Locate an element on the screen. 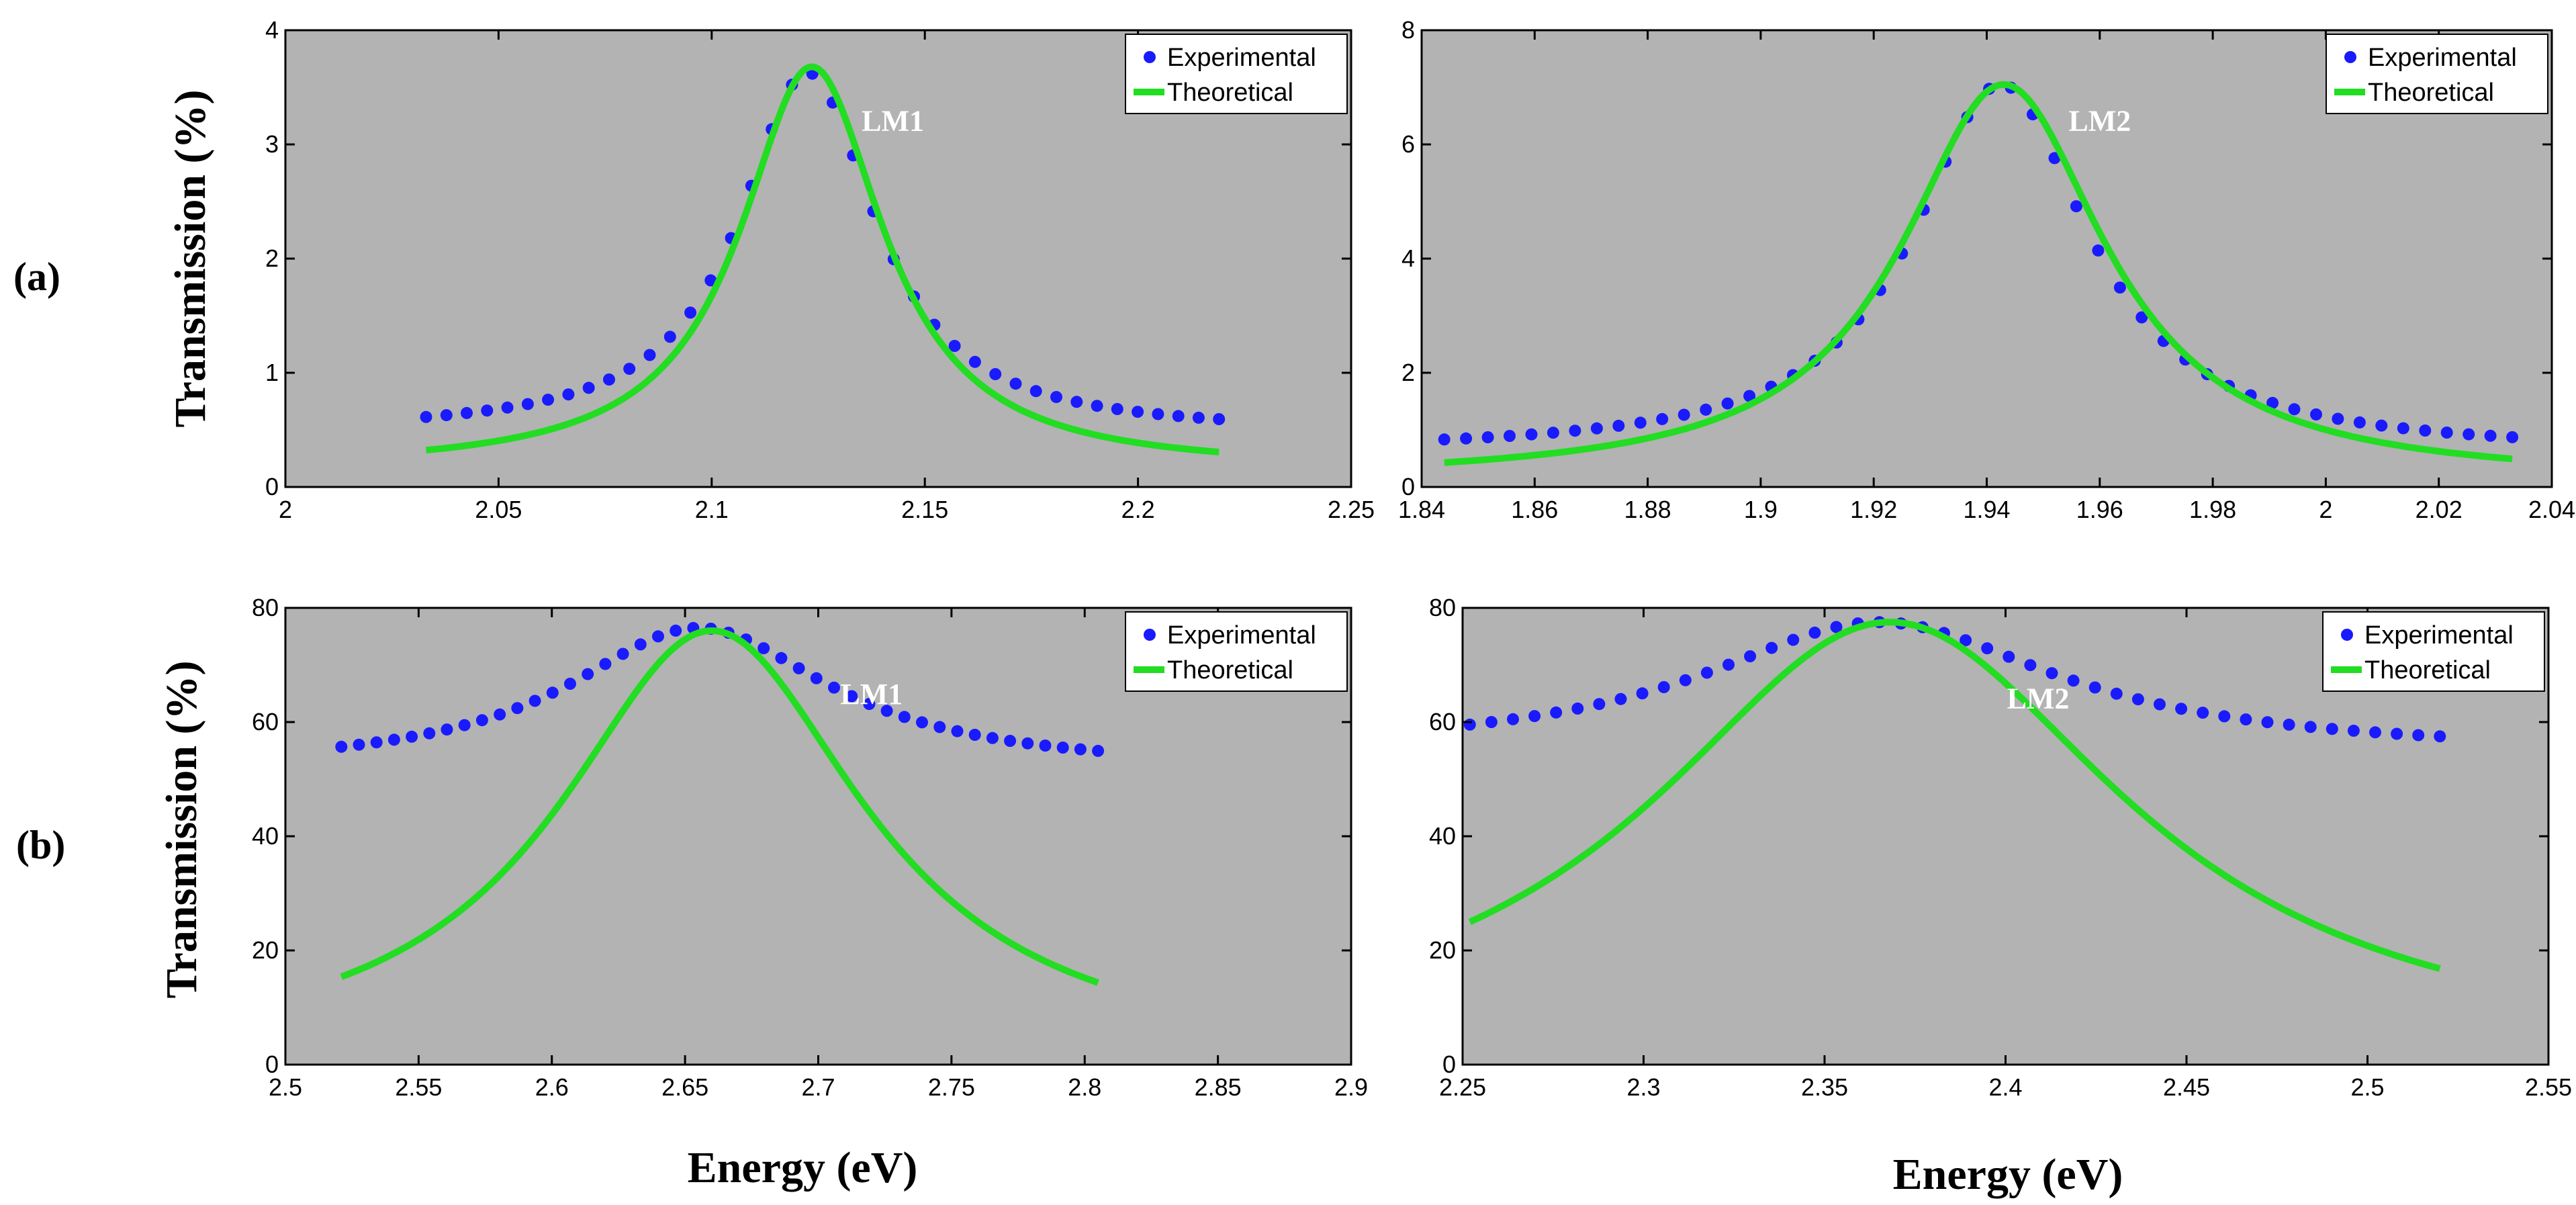 The width and height of the screenshot is (2576, 1205). experimental-series is located at coordinates (720, 689).